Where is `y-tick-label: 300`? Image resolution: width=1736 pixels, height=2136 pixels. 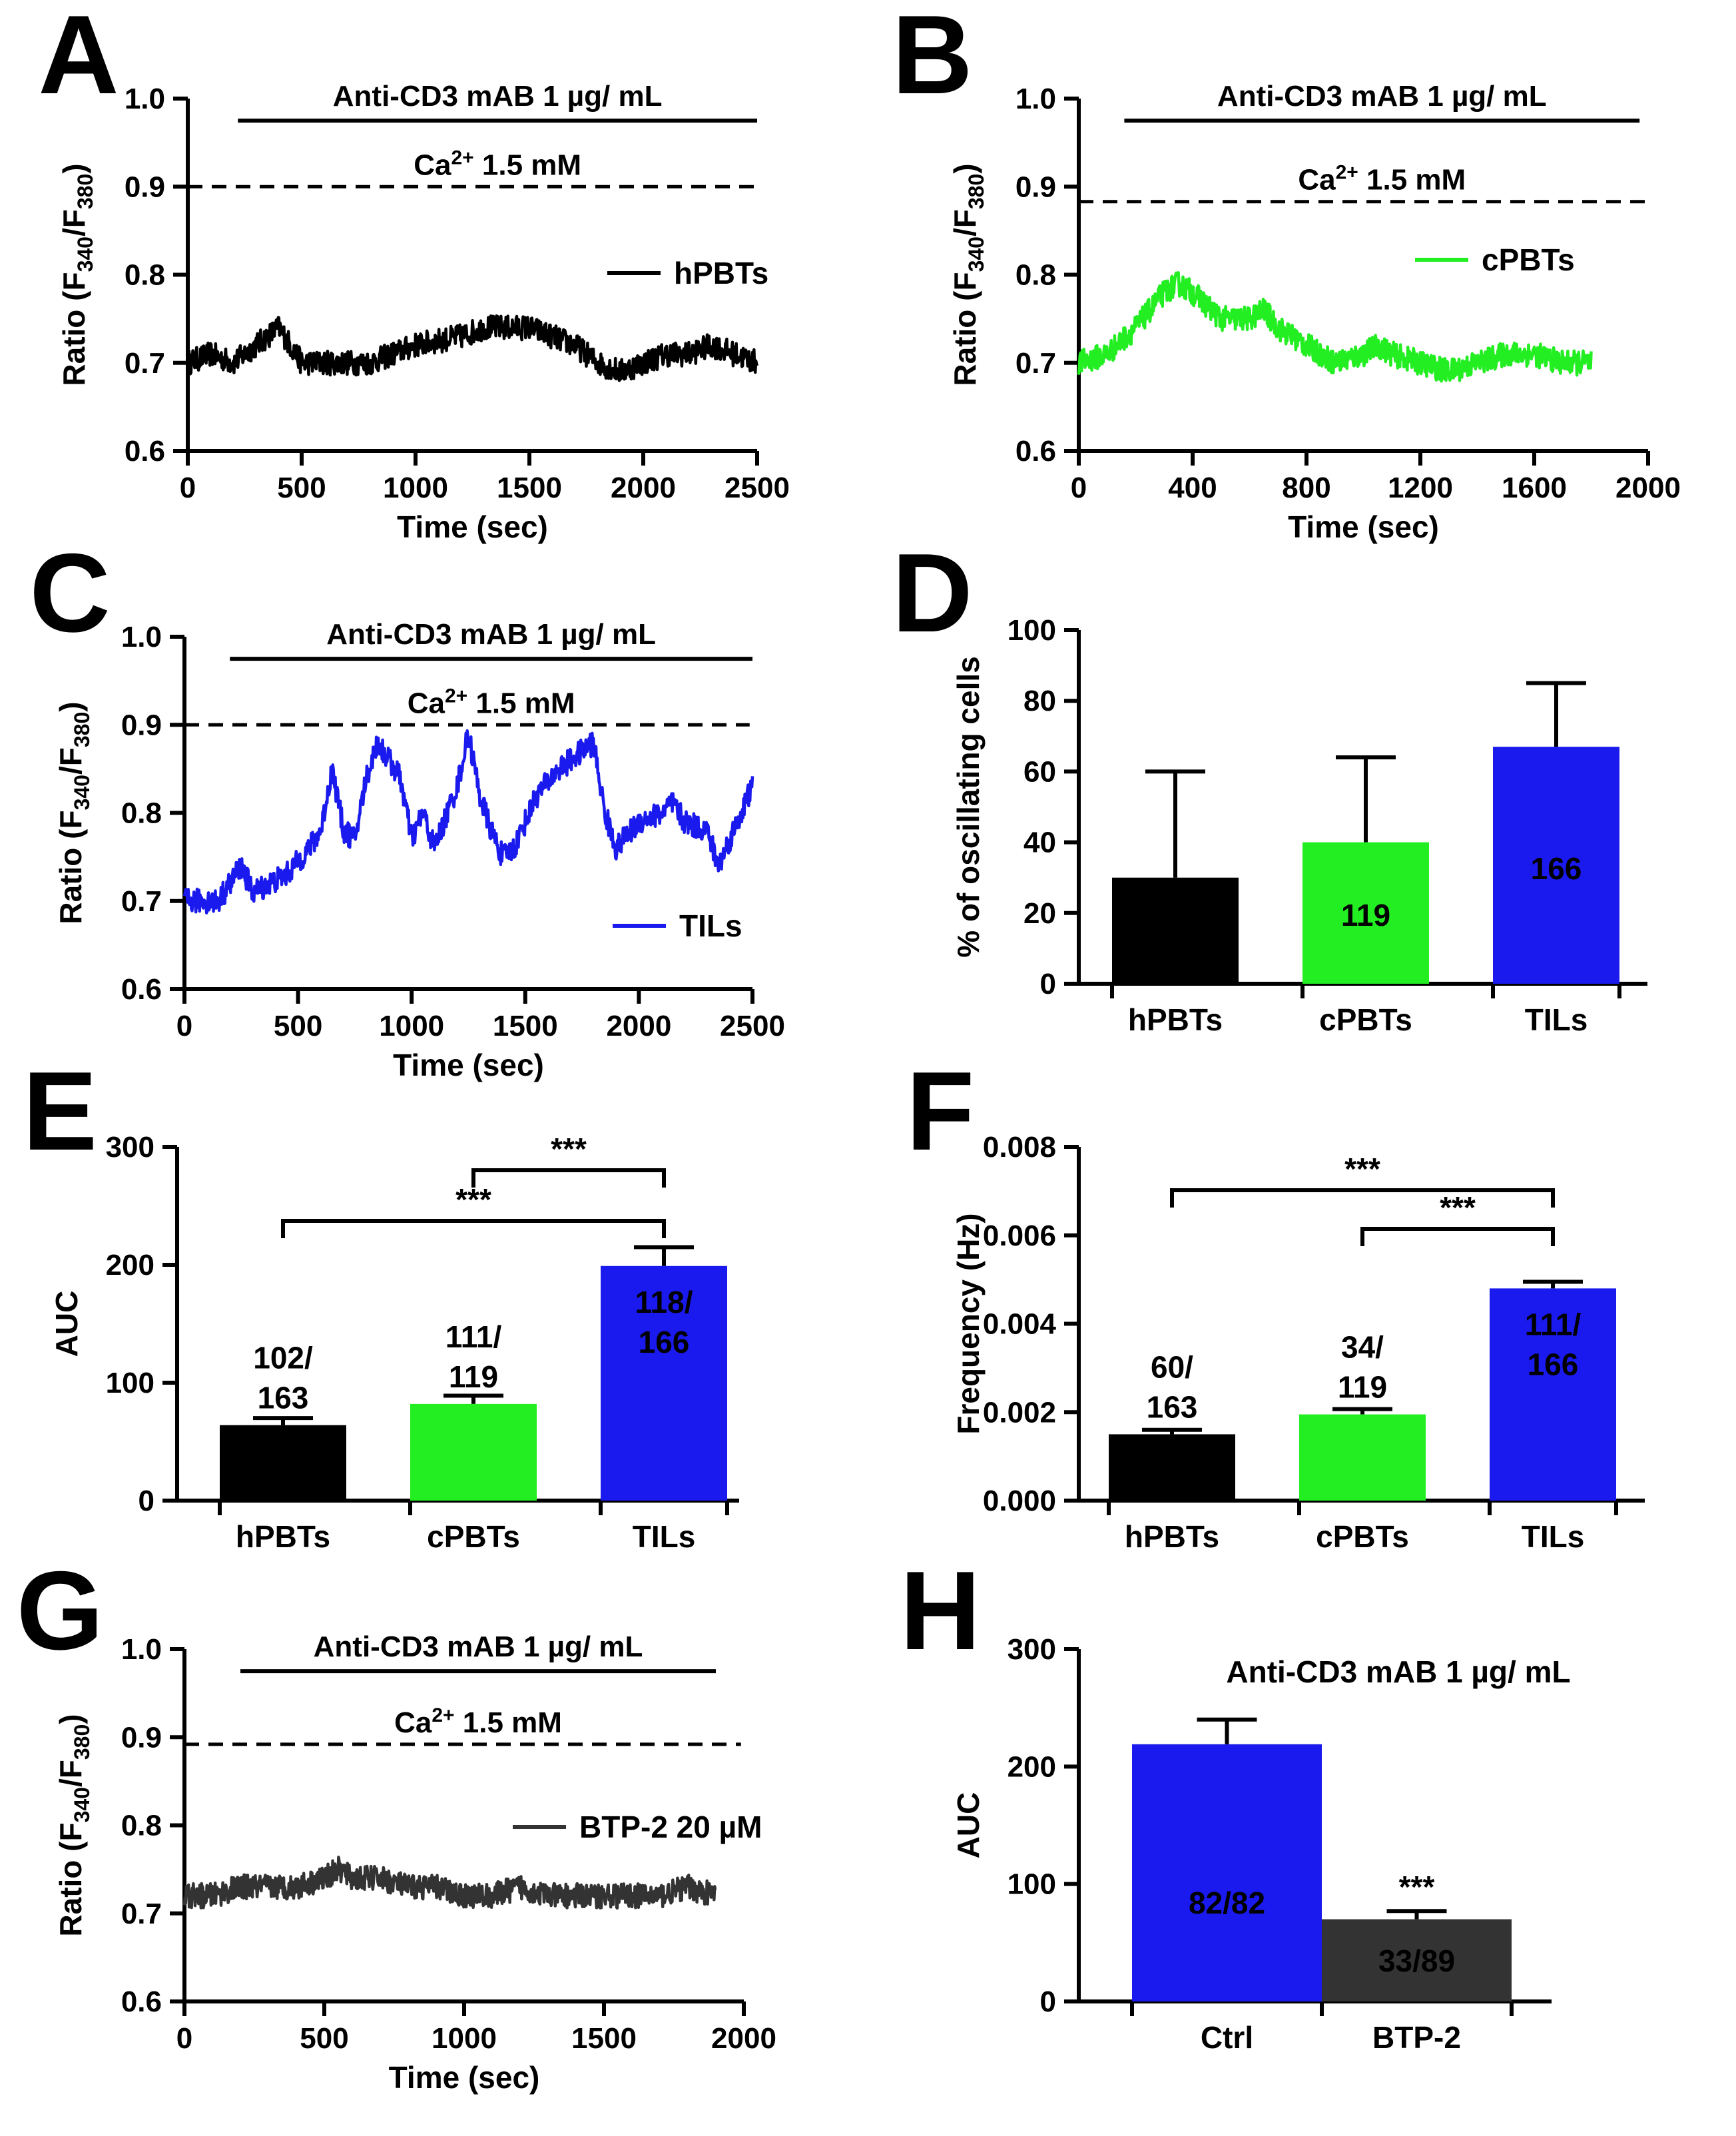 y-tick-label: 300 is located at coordinates (130, 1147).